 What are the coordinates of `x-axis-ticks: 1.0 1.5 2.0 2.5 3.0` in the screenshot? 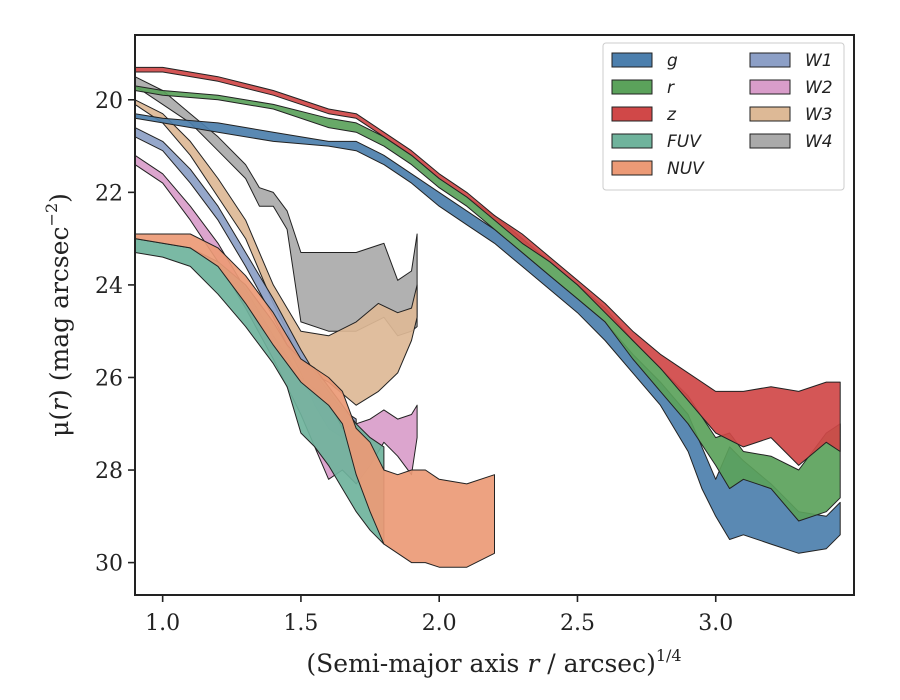 It's located at (439, 615).